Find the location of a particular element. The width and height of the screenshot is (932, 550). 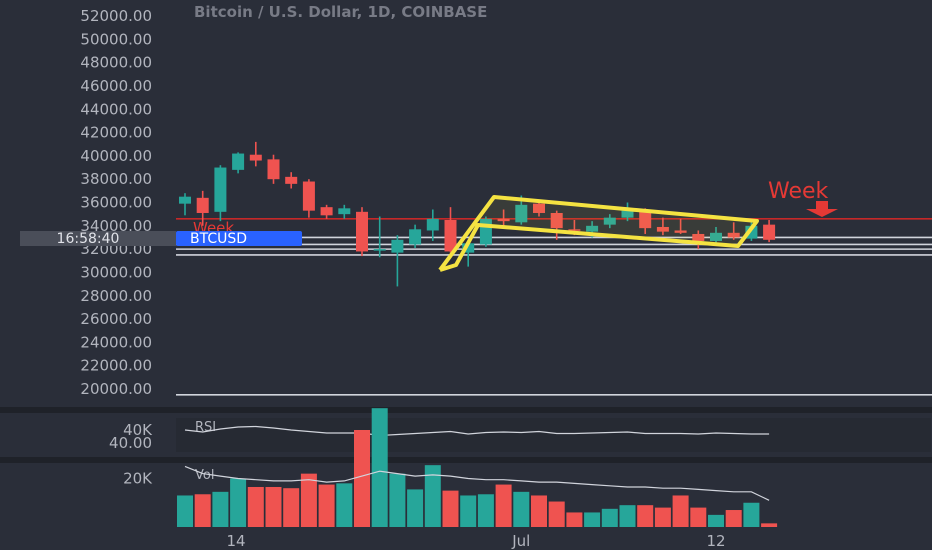

price-tick-label: 30000.00 is located at coordinates (116, 272).